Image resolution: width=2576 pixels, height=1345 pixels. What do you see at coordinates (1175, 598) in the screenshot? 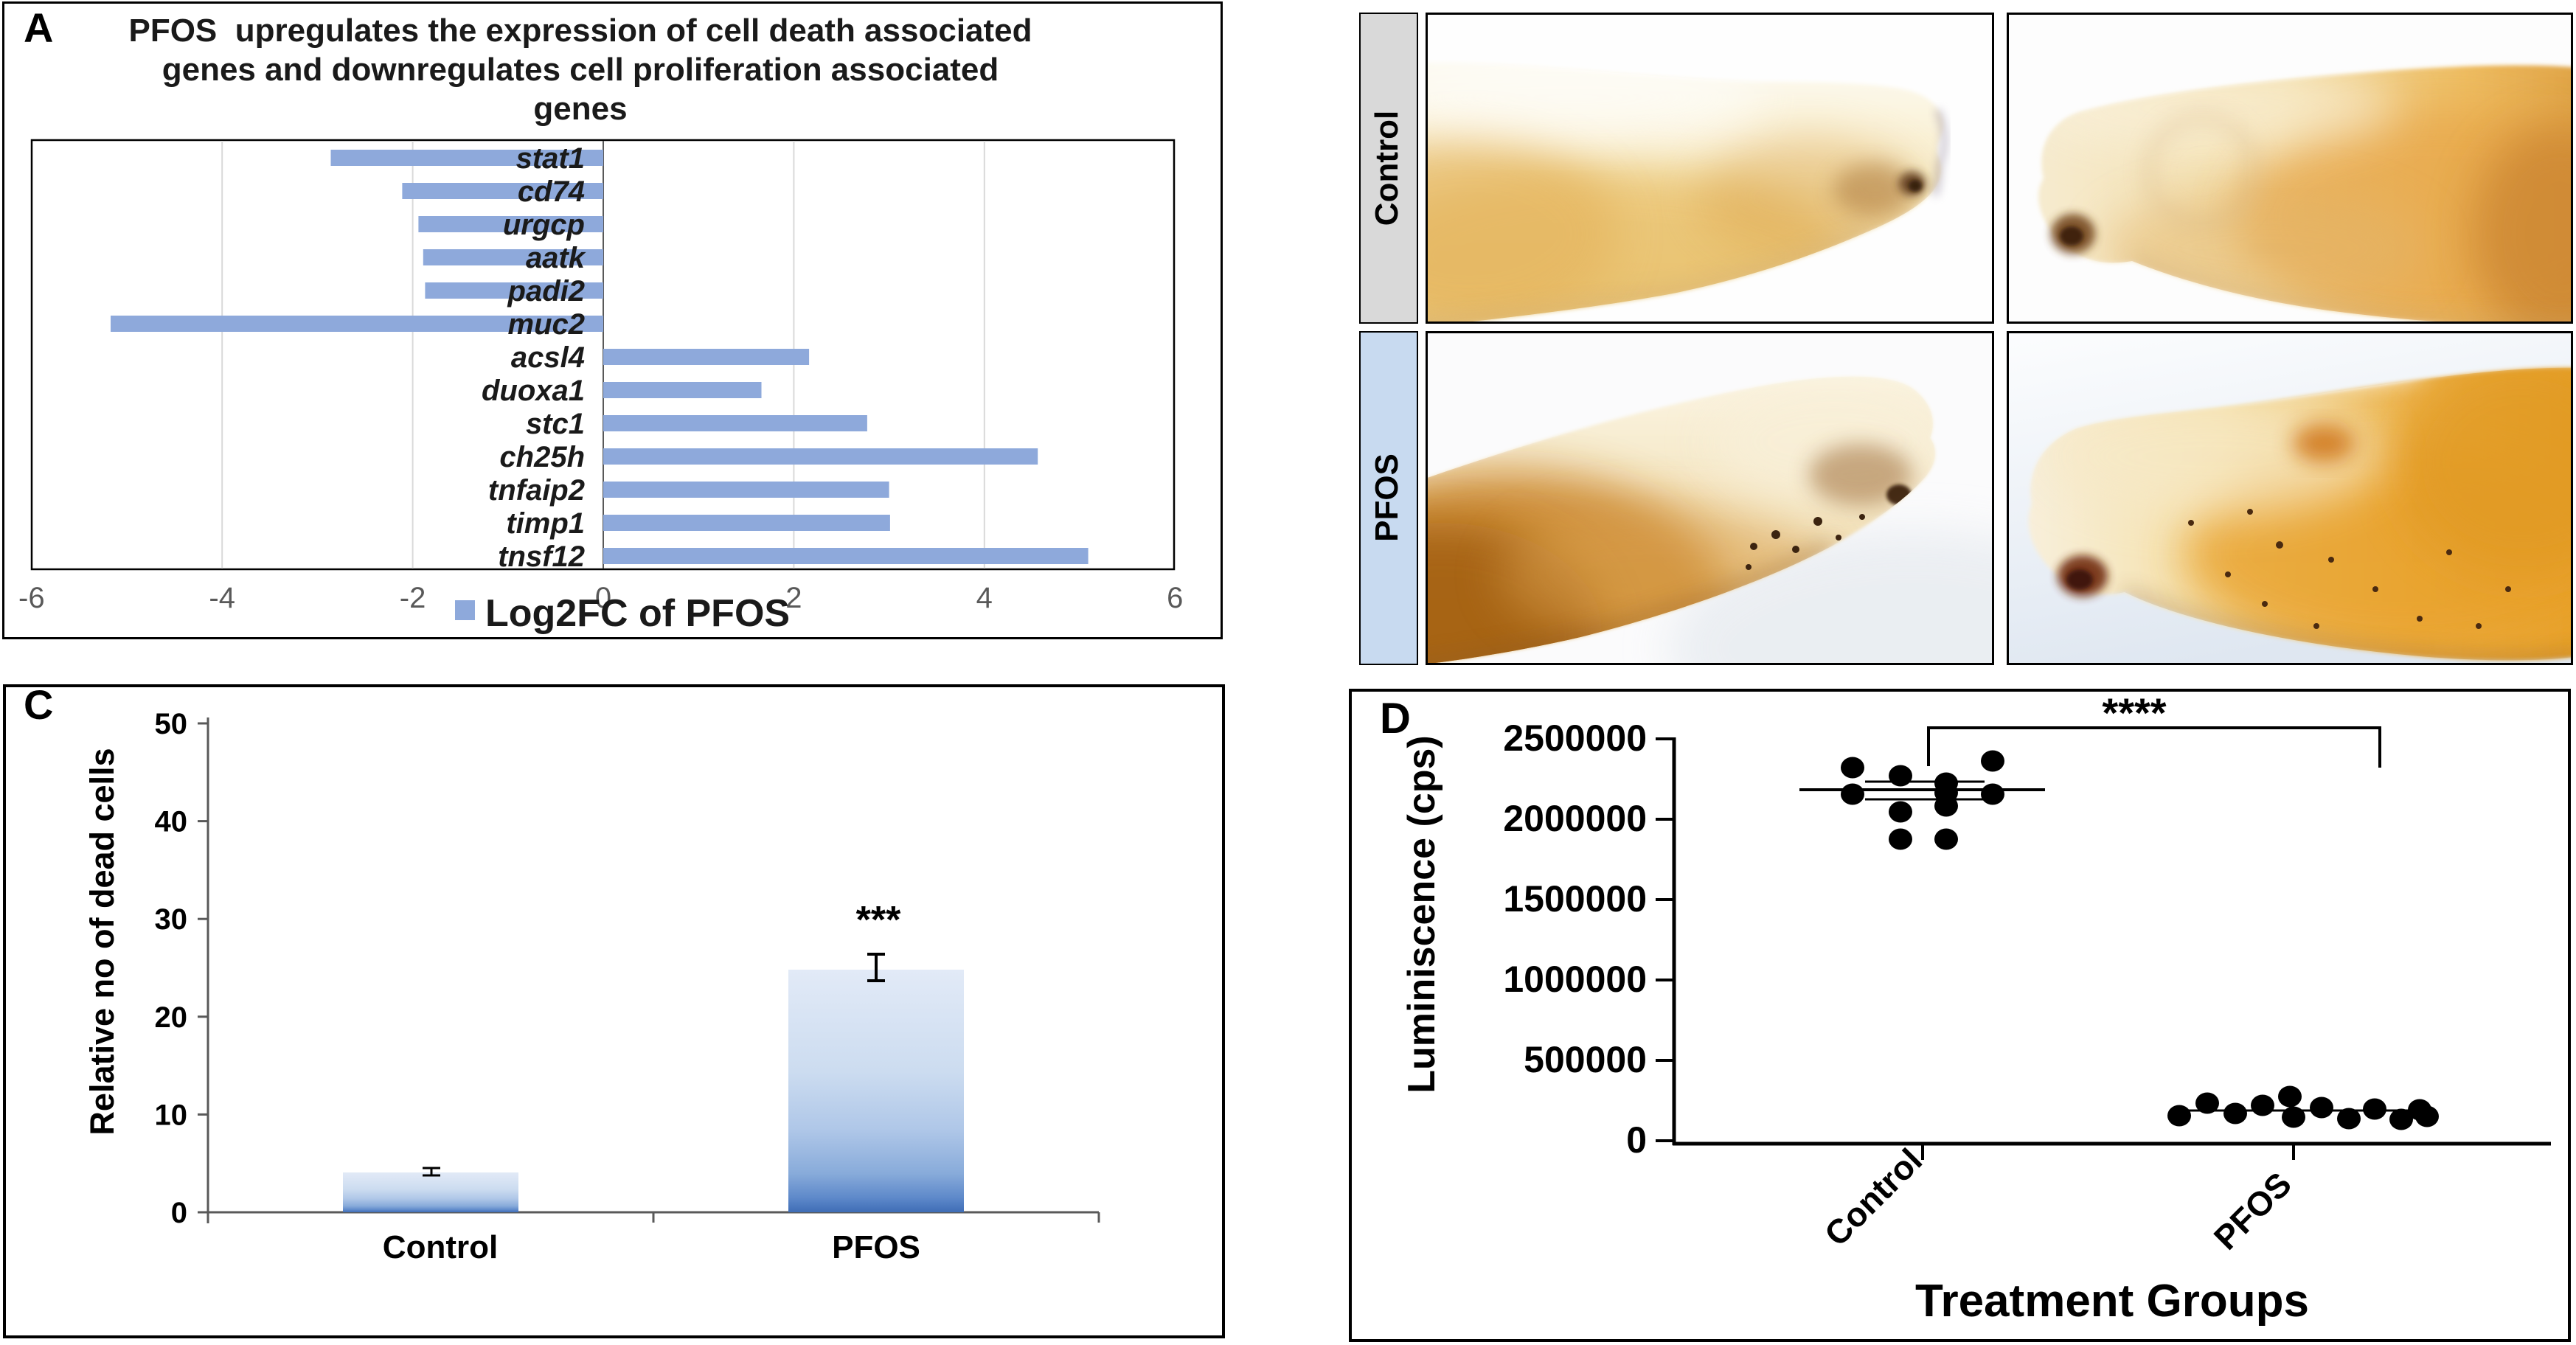
I see `svg-text: 6` at bounding box center [1175, 598].